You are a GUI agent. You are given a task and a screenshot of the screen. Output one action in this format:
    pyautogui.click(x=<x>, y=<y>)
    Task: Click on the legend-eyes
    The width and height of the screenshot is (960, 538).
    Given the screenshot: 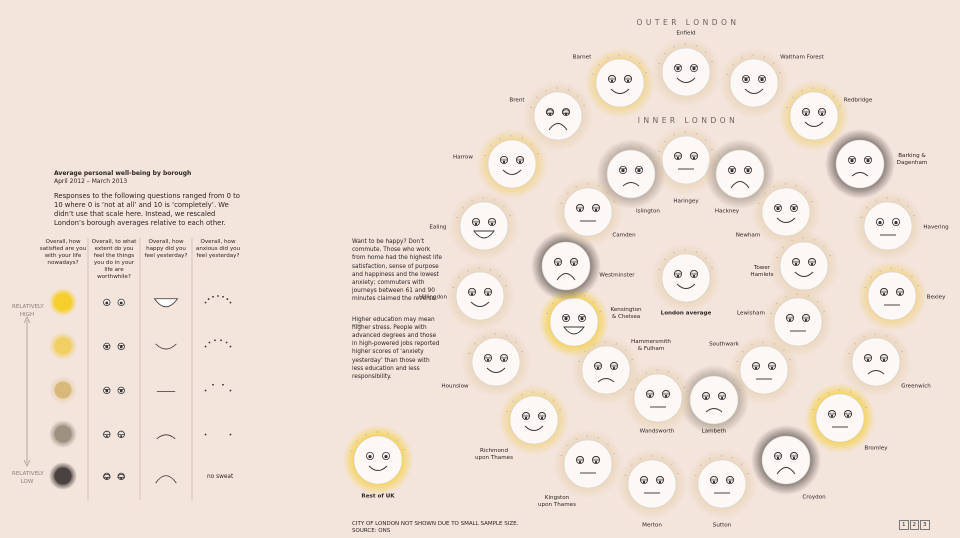 What is the action you would take?
    pyautogui.click(x=114, y=346)
    